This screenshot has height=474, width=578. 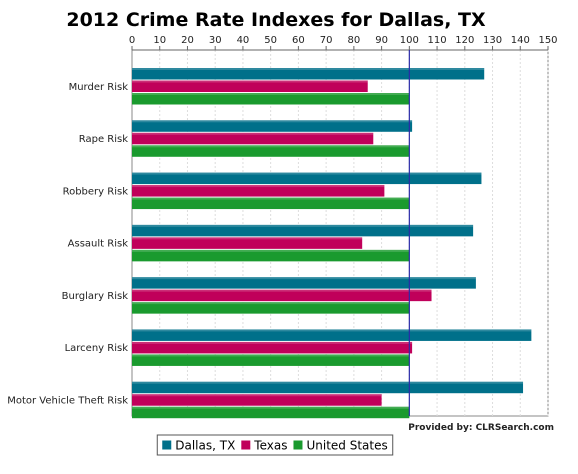 What do you see at coordinates (520, 40) in the screenshot?
I see `x-tick-label: 140` at bounding box center [520, 40].